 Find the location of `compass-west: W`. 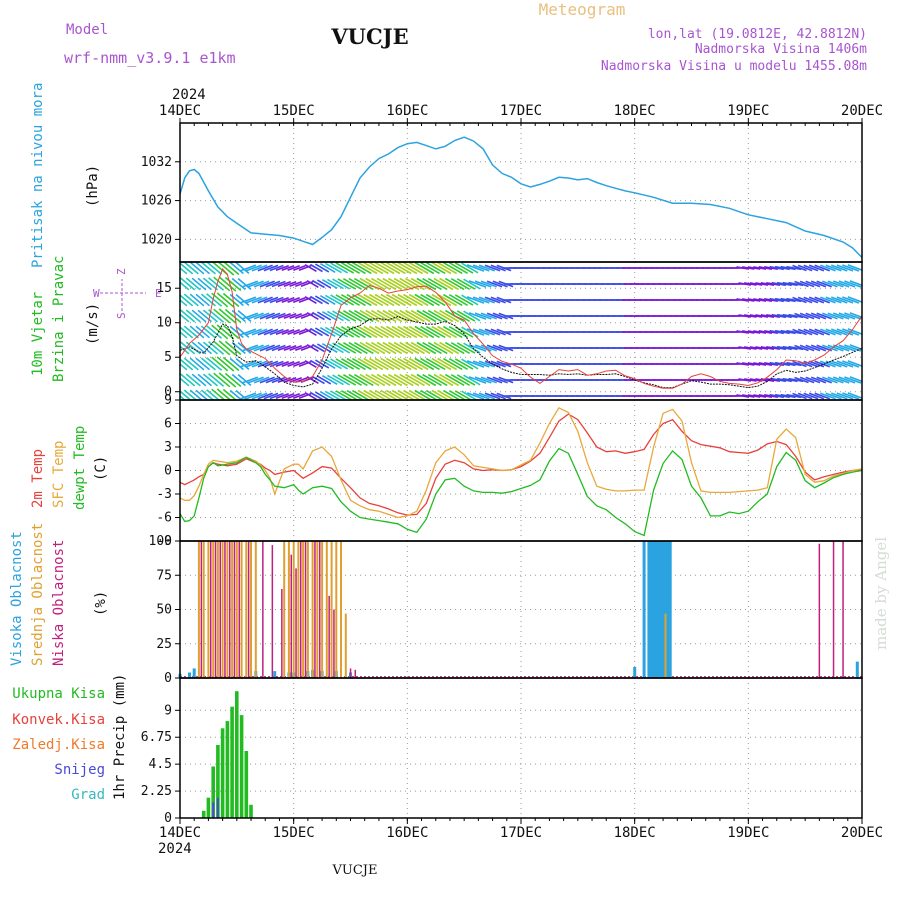

compass-west: W is located at coordinates (96, 293).